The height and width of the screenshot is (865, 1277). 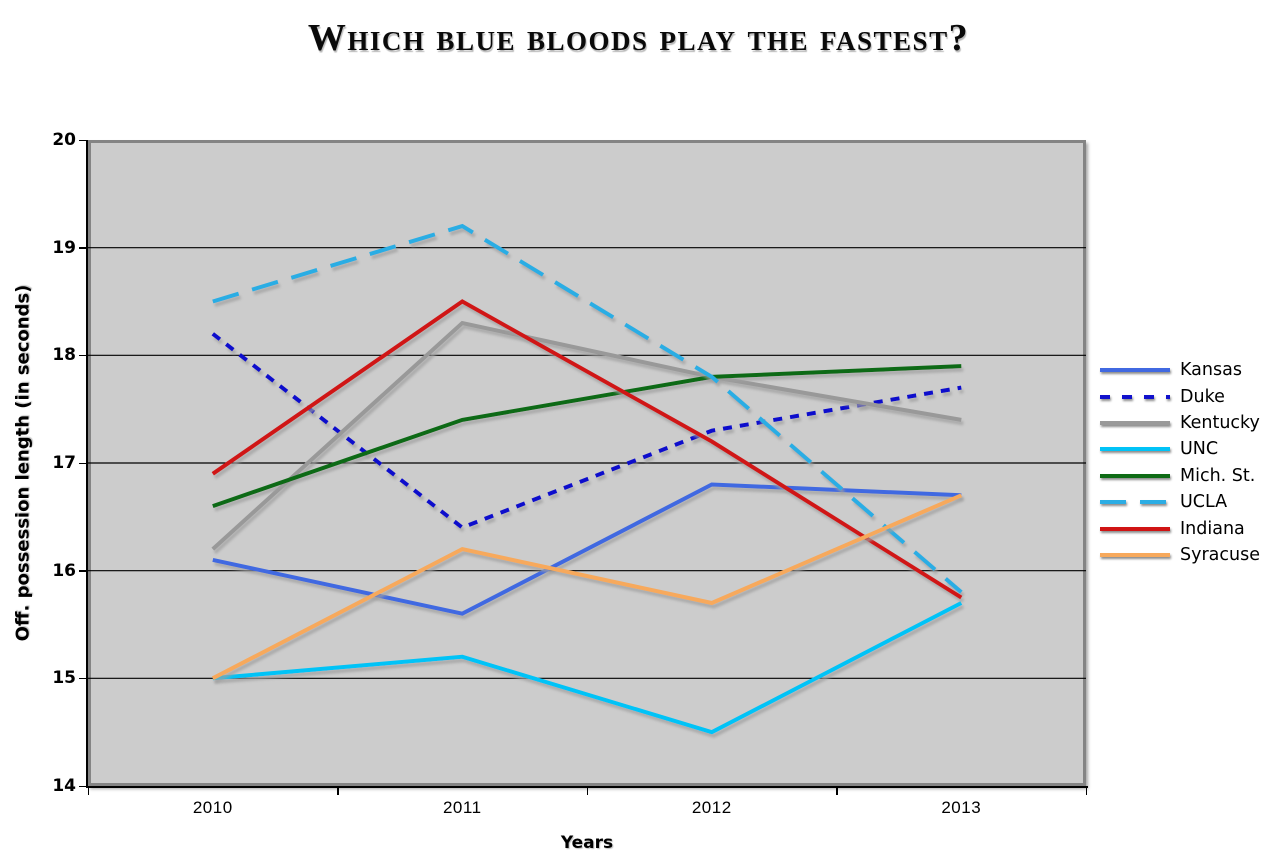 What do you see at coordinates (1220, 422) in the screenshot?
I see `legend-label-kentucky: Kentucky` at bounding box center [1220, 422].